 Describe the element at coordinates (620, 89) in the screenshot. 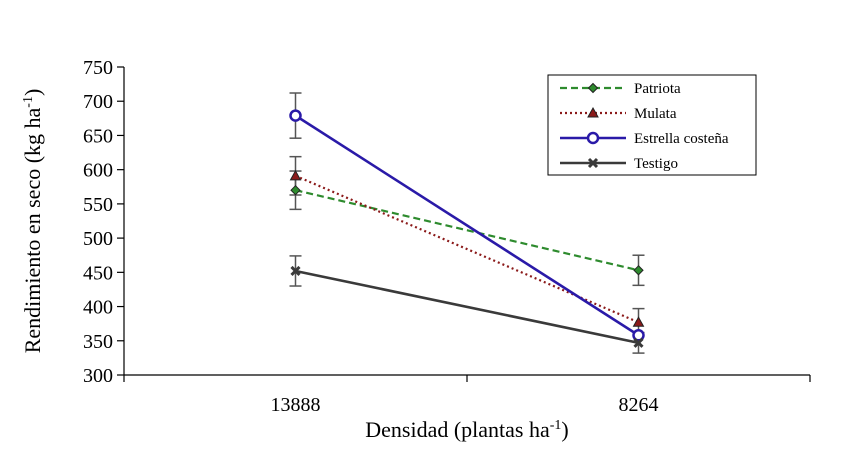

I see `legend-item-patriota: Patriota` at that location.